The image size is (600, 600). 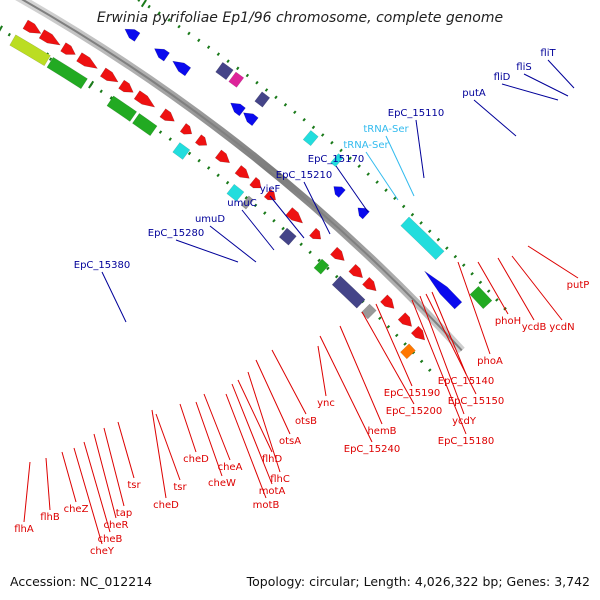 I want to click on forward-gene-label: fliD, so click(x=502, y=77).